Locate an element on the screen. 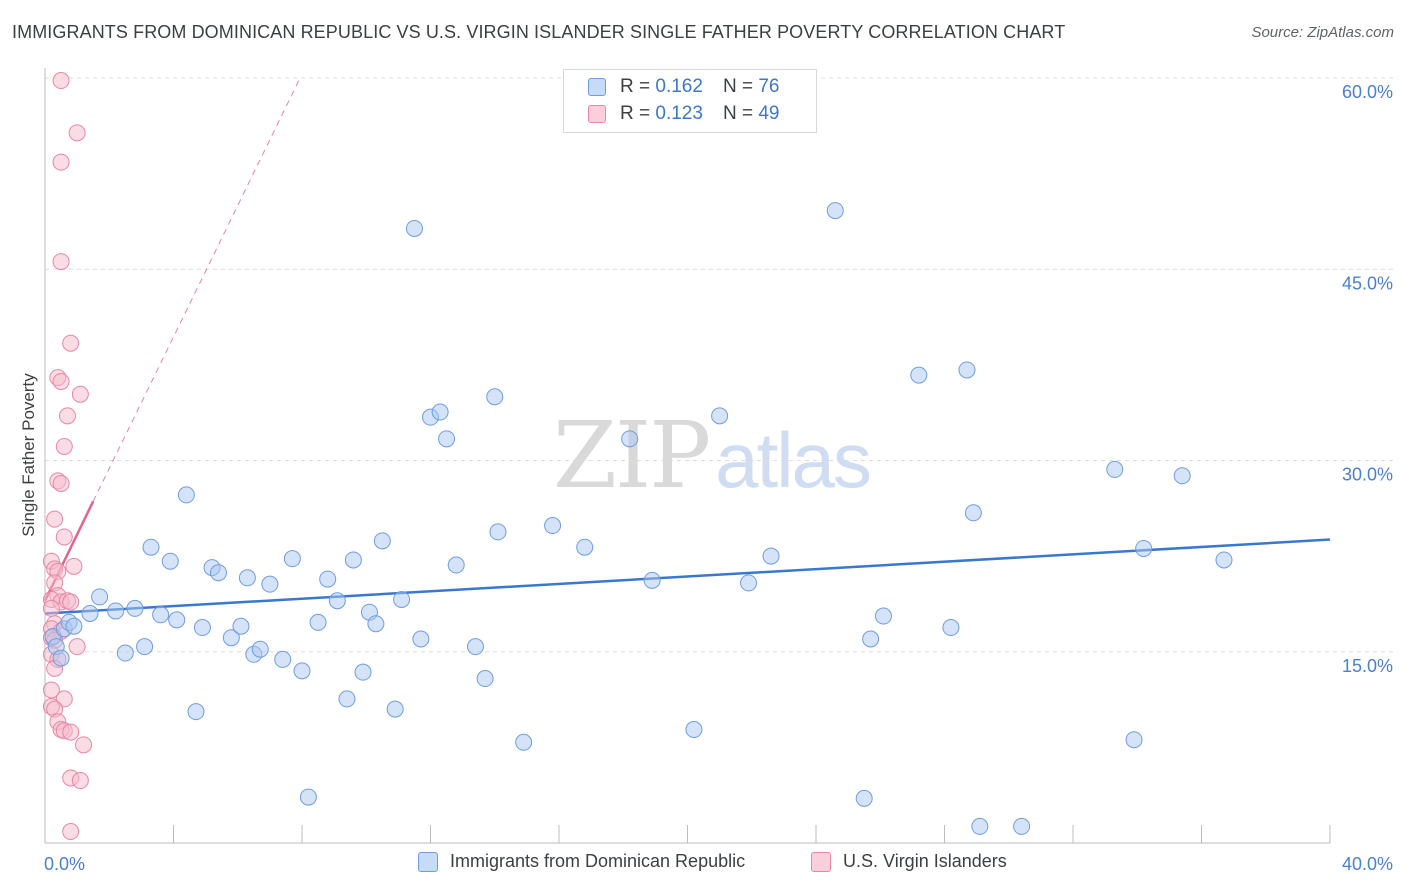 Image resolution: width=1406 pixels, height=892 pixels. legend-r-value: 0.123 is located at coordinates (679, 113).